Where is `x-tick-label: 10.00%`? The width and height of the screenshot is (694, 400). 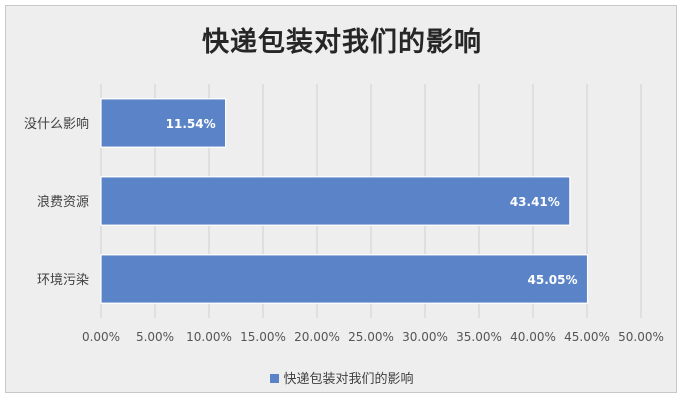
x-tick-label: 10.00% is located at coordinates (209, 337).